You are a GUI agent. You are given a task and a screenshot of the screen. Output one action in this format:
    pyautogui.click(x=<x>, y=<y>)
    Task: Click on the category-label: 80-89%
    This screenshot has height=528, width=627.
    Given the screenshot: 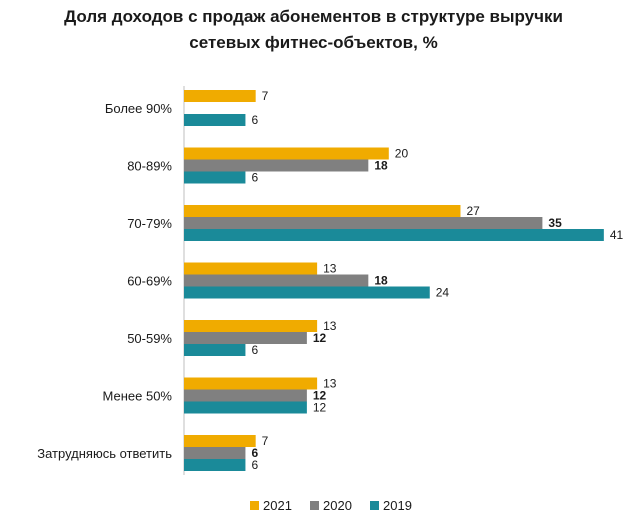 What is the action you would take?
    pyautogui.click(x=149, y=166)
    